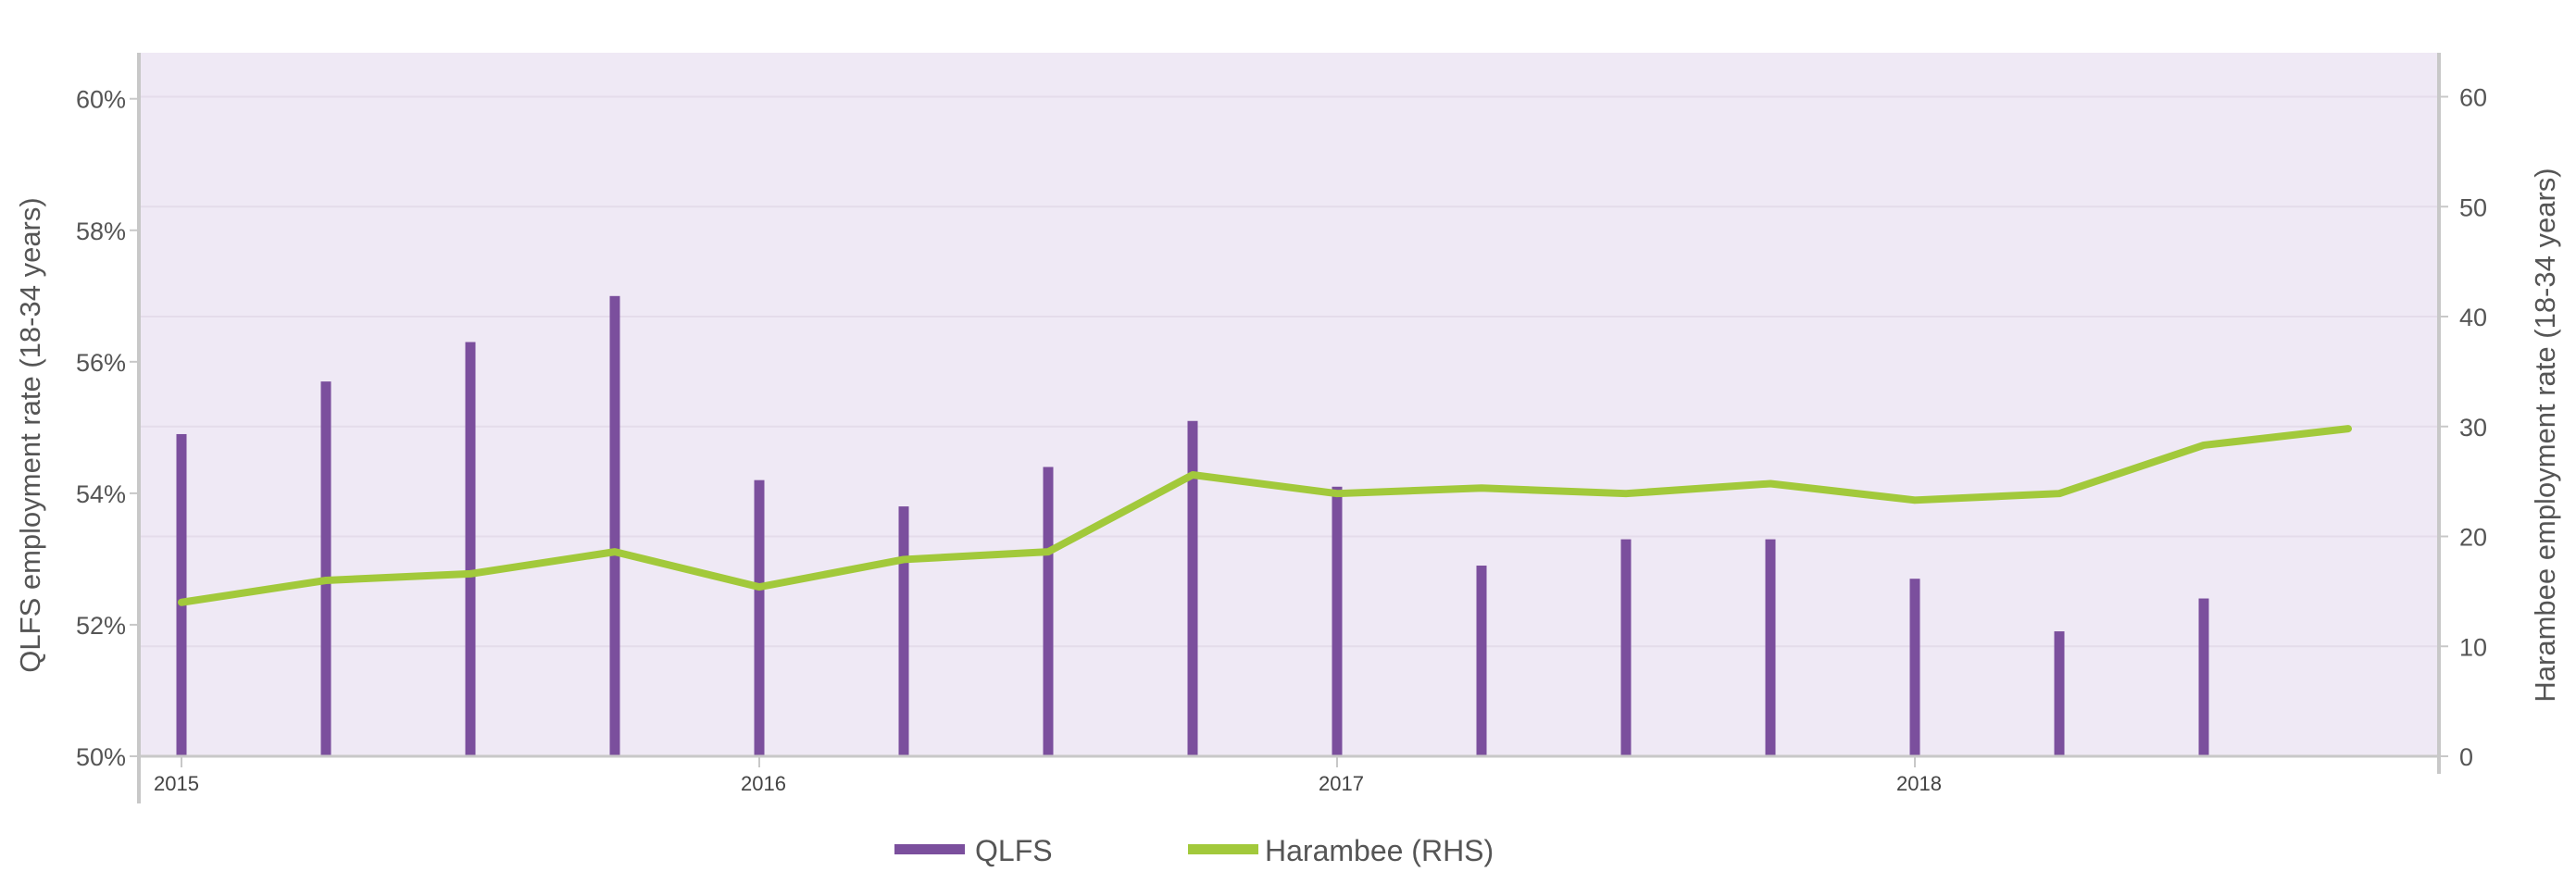 Image resolution: width=2576 pixels, height=884 pixels. Describe the element at coordinates (1919, 783) in the screenshot. I see `x-tick-label-3: 2018` at that location.